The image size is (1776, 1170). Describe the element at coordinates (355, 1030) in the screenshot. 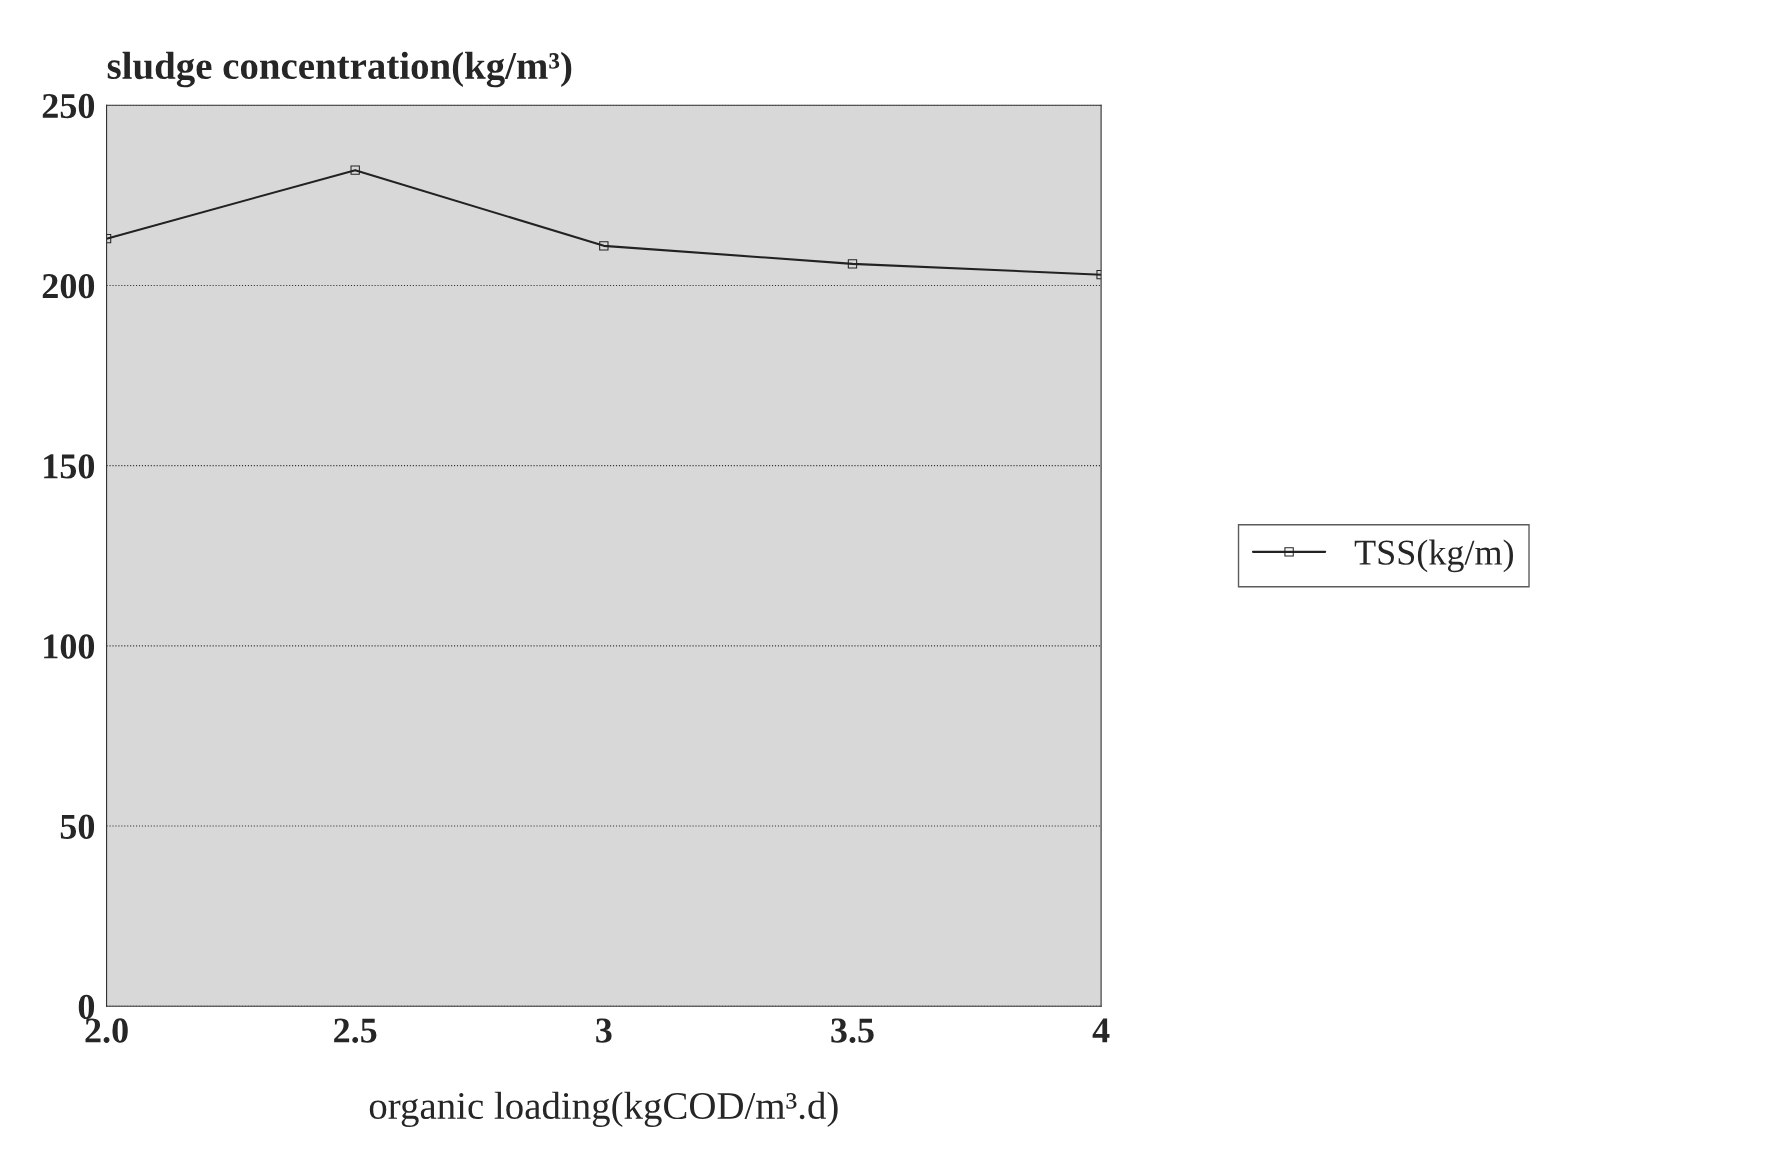

I see `x-tick-label: 2.5` at that location.